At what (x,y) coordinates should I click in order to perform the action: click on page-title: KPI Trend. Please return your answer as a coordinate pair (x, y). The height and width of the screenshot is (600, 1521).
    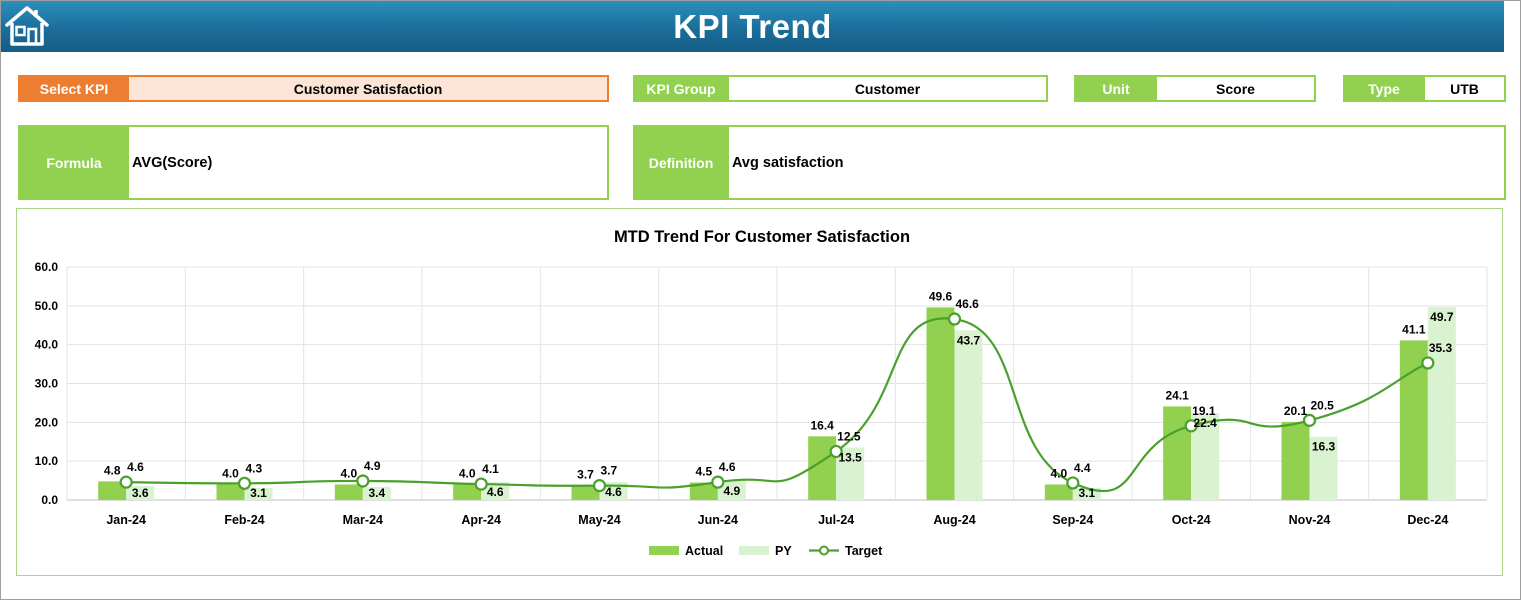
    Looking at the image, I should click on (752, 26).